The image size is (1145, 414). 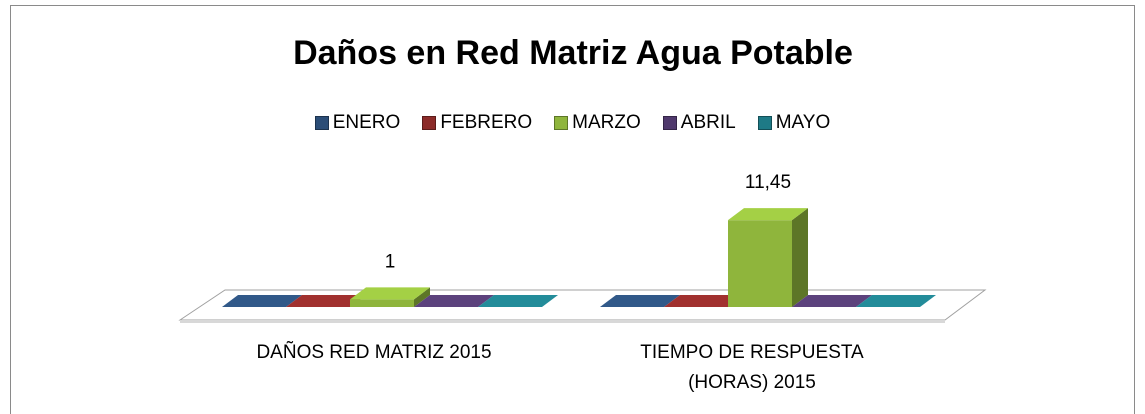 What do you see at coordinates (486, 122) in the screenshot?
I see `legend-label: FEBRERO` at bounding box center [486, 122].